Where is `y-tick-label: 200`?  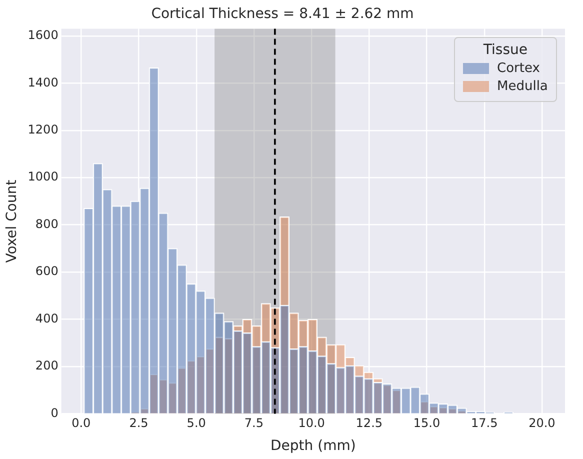 y-tick-label: 200 is located at coordinates (46, 365).